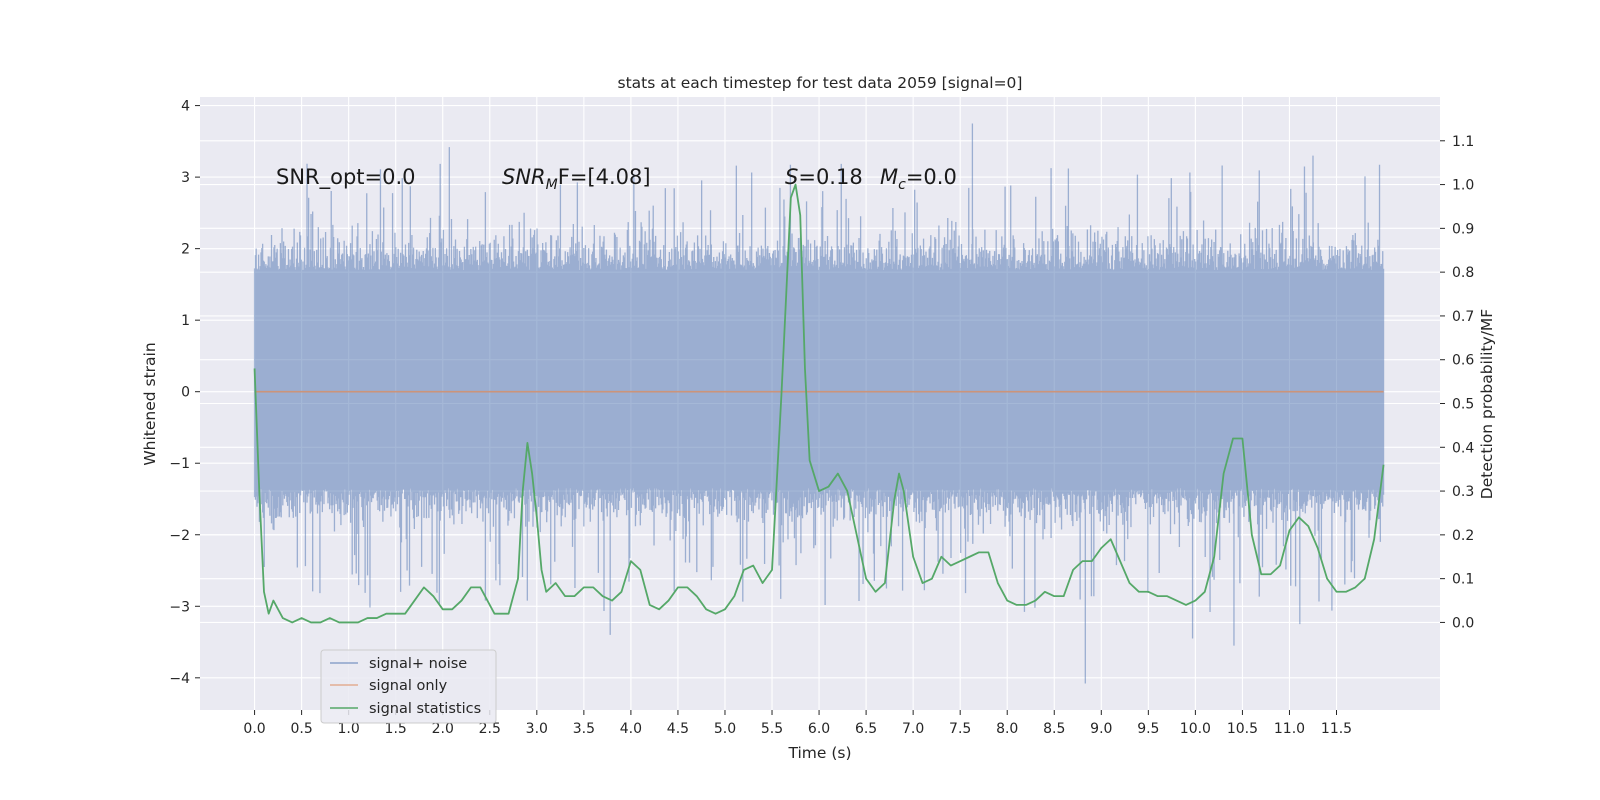 The height and width of the screenshot is (800, 1600). I want to click on x-tick-label: 3.0, so click(537, 729).